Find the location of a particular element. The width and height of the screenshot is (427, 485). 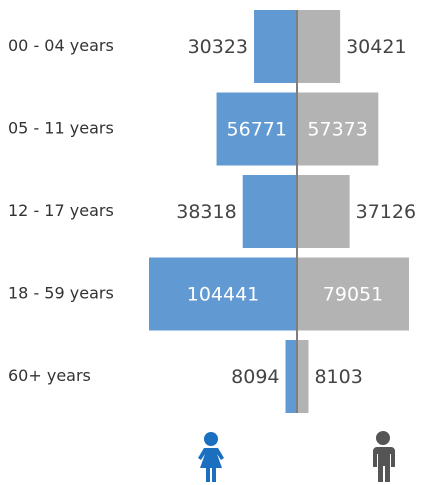

category-label: 12 - 17 years is located at coordinates (61, 210).